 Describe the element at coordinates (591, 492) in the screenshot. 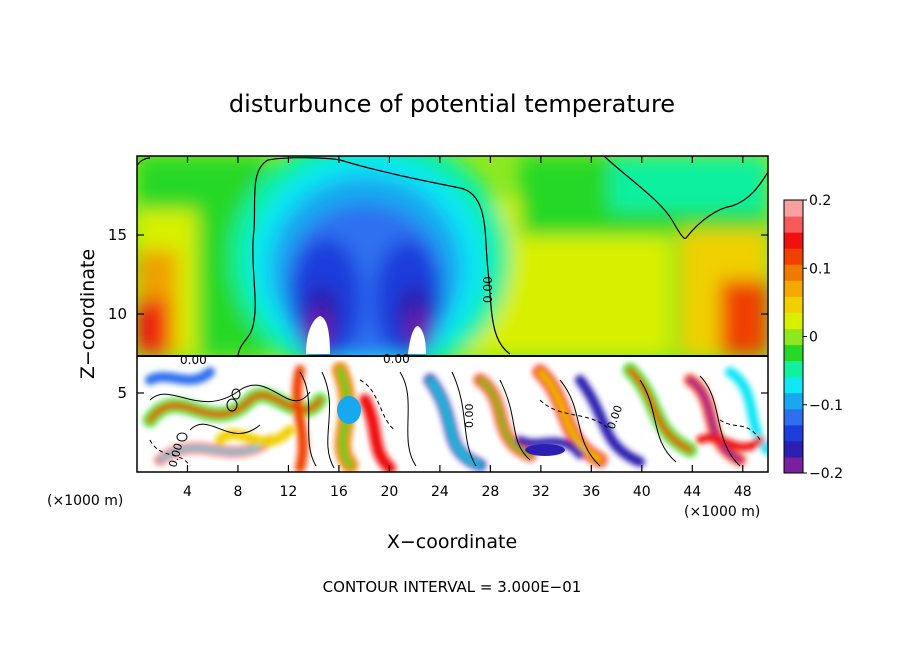

I see `x-tick-label: 36` at that location.